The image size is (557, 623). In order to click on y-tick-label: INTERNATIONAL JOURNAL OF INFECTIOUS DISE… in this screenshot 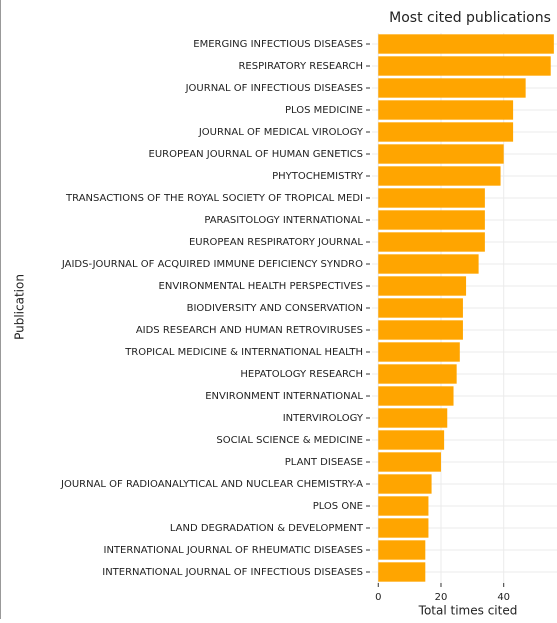, I will do `click(232, 572)`.